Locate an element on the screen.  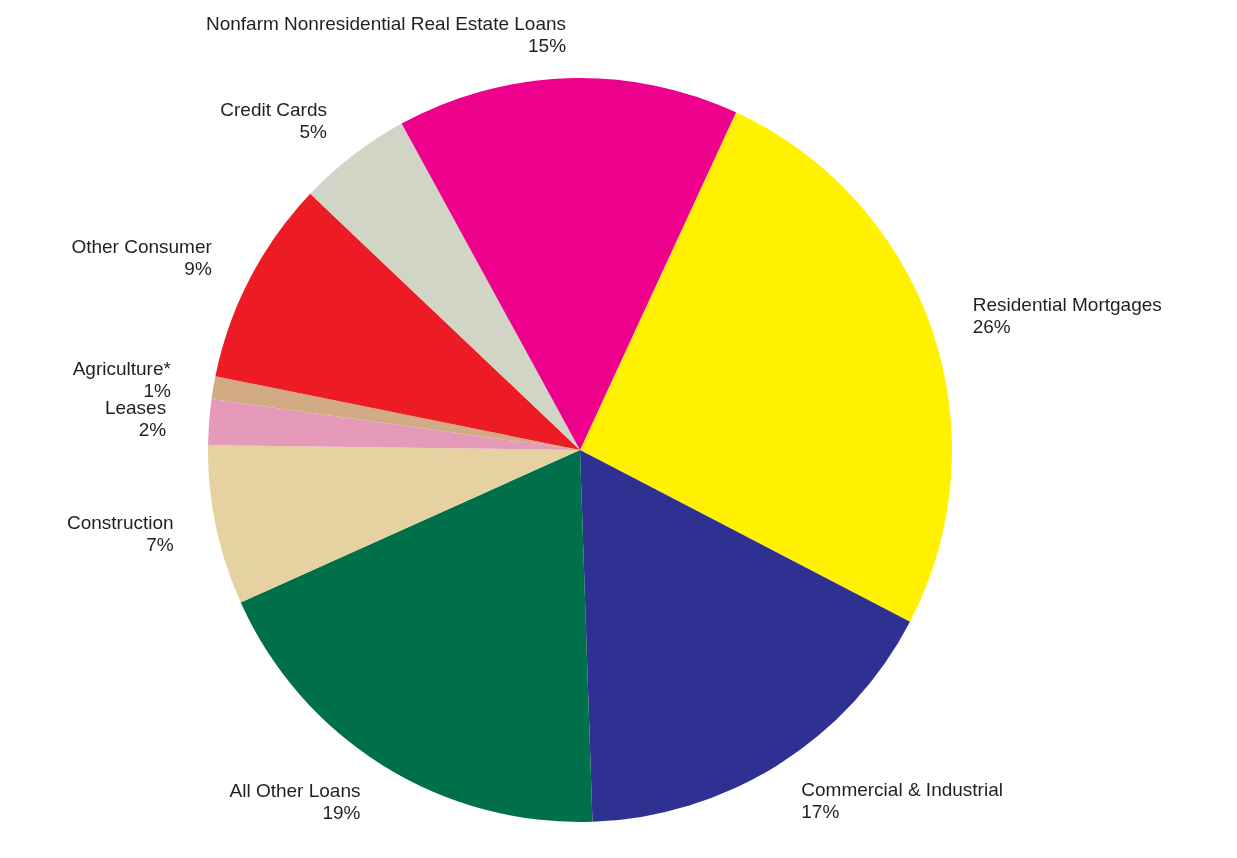
data-label: 2% is located at coordinates (152, 429).